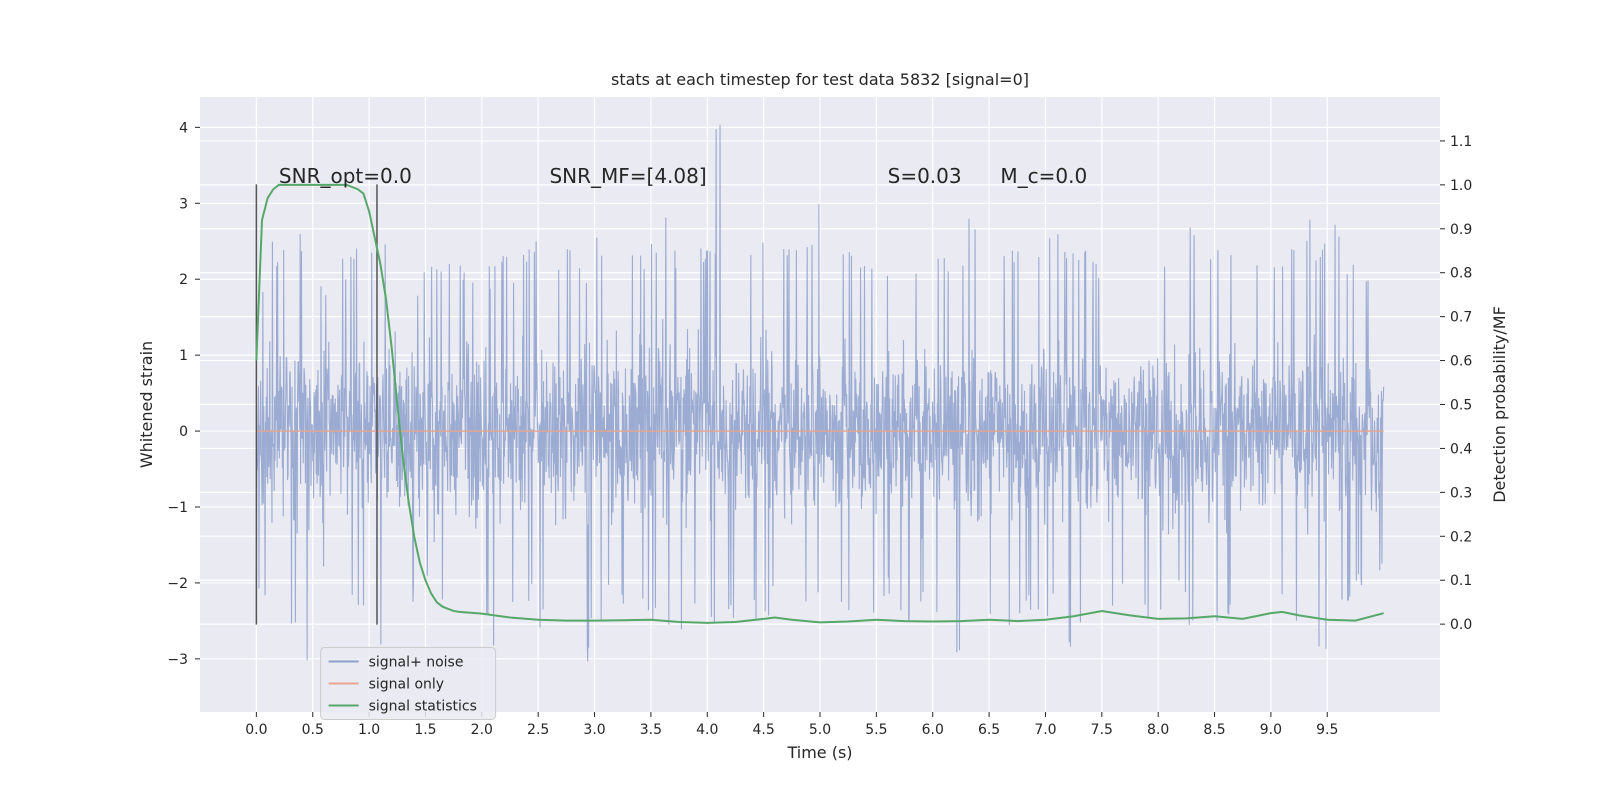 This screenshot has height=800, width=1600. What do you see at coordinates (819, 752) in the screenshot?
I see `x-axis-label: Time (s)` at bounding box center [819, 752].